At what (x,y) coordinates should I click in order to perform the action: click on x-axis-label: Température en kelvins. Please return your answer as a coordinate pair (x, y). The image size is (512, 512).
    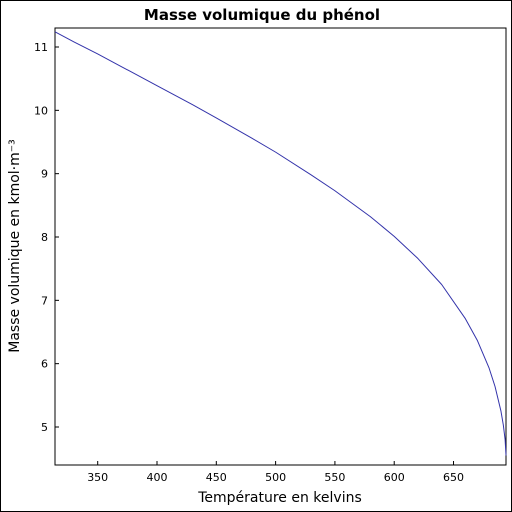
    Looking at the image, I should click on (279, 498).